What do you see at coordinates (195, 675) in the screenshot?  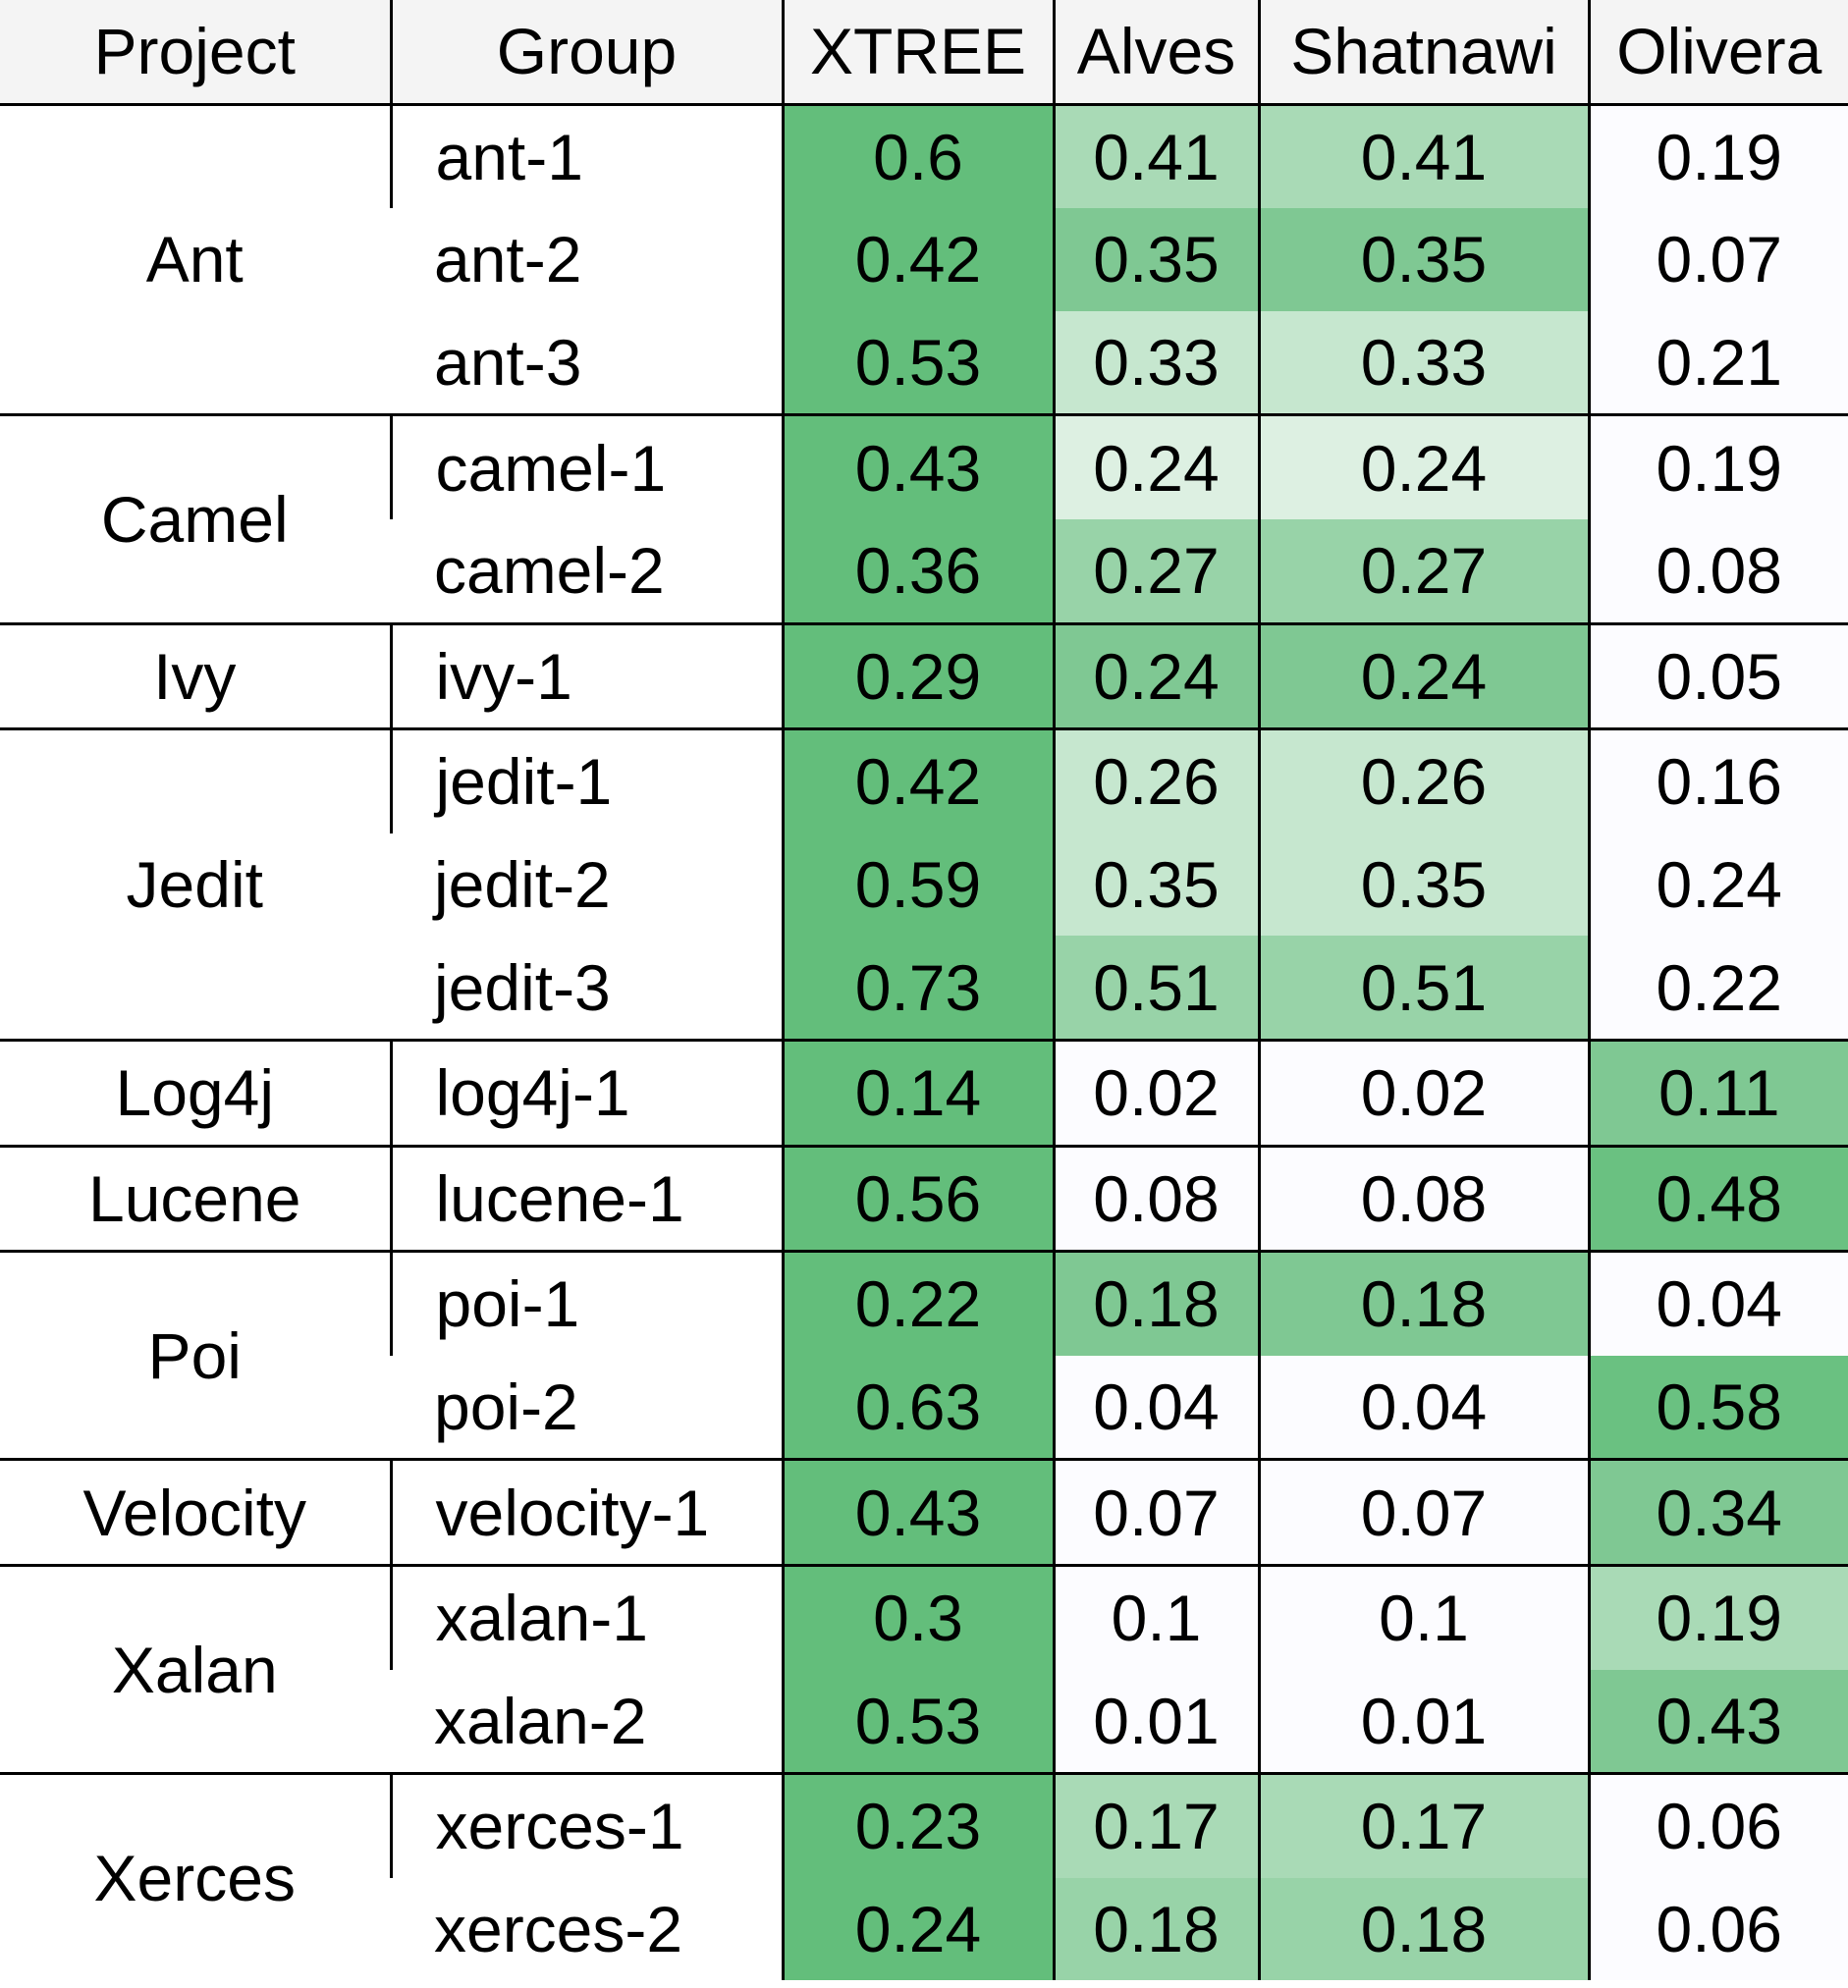 I see `project-cell: Ivy` at bounding box center [195, 675].